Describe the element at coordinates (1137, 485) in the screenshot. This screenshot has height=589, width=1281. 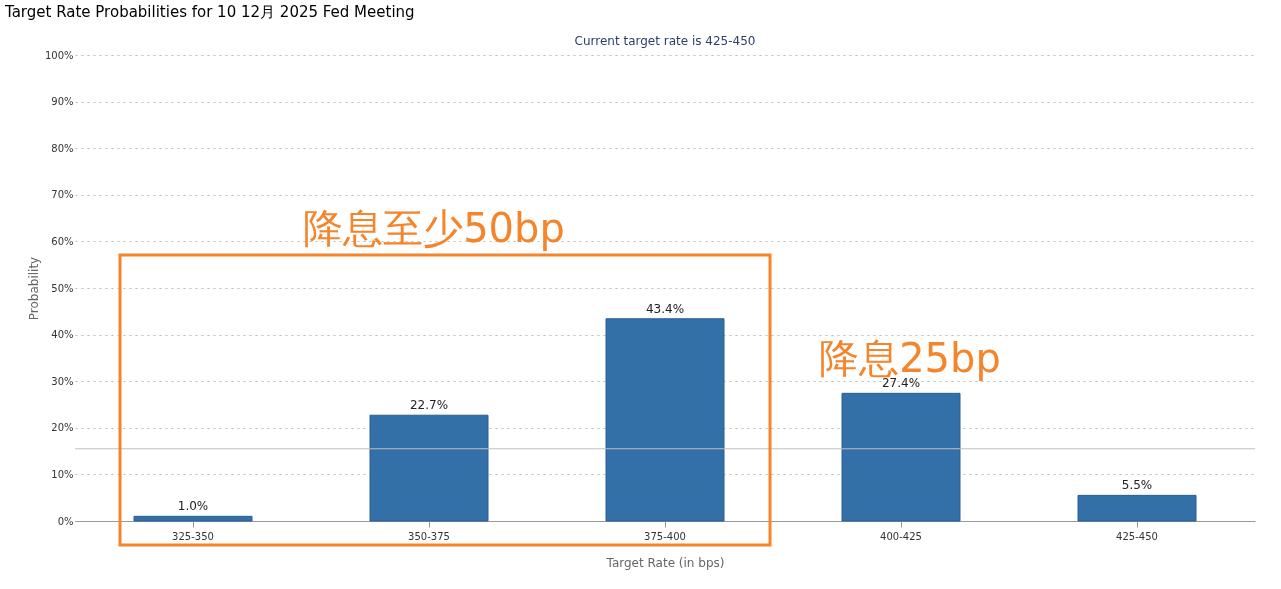
I see `data-label: 5.5%` at that location.